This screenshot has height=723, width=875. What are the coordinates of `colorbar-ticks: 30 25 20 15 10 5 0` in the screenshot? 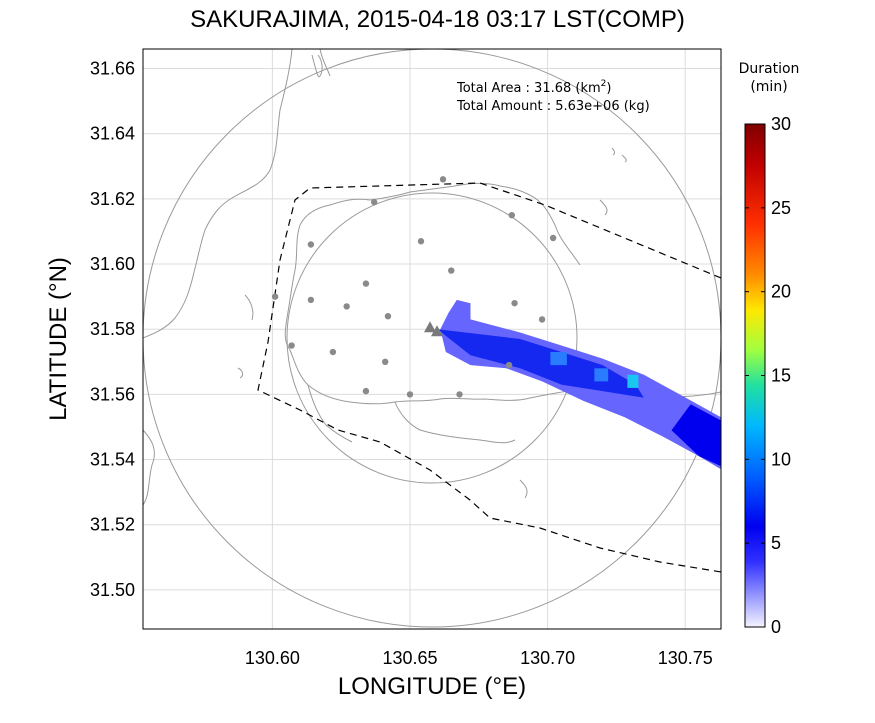 It's located at (768, 375).